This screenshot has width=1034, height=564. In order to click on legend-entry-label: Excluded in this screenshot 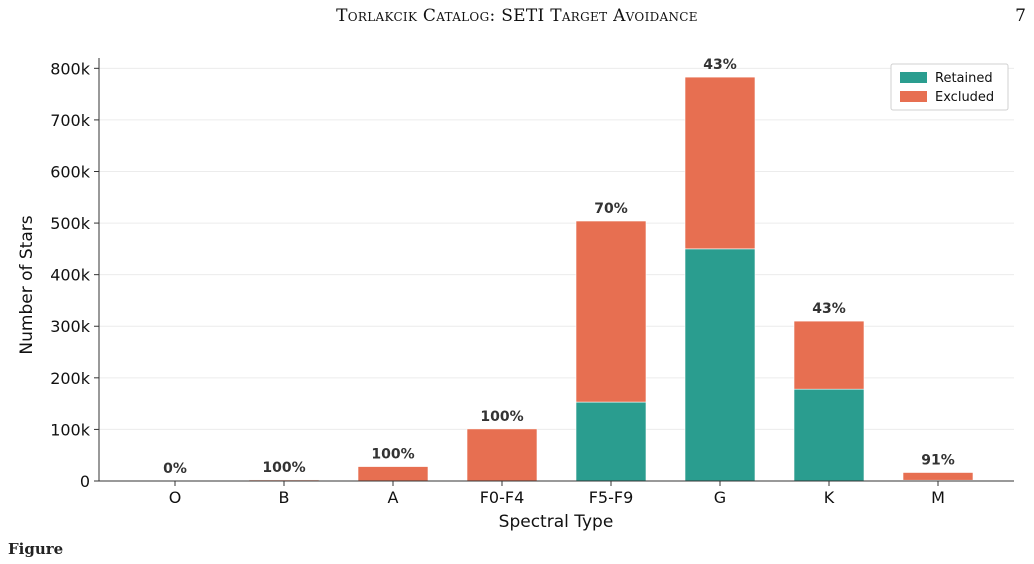, I will do `click(964, 97)`.